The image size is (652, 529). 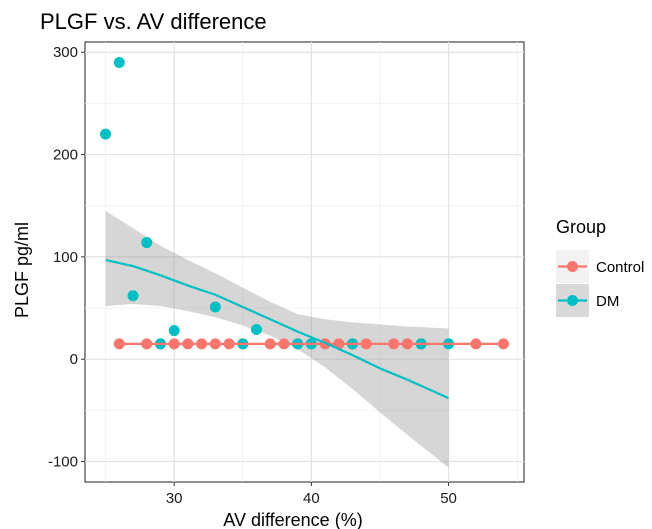 I want to click on legend: Group Control DM, so click(x=600, y=267).